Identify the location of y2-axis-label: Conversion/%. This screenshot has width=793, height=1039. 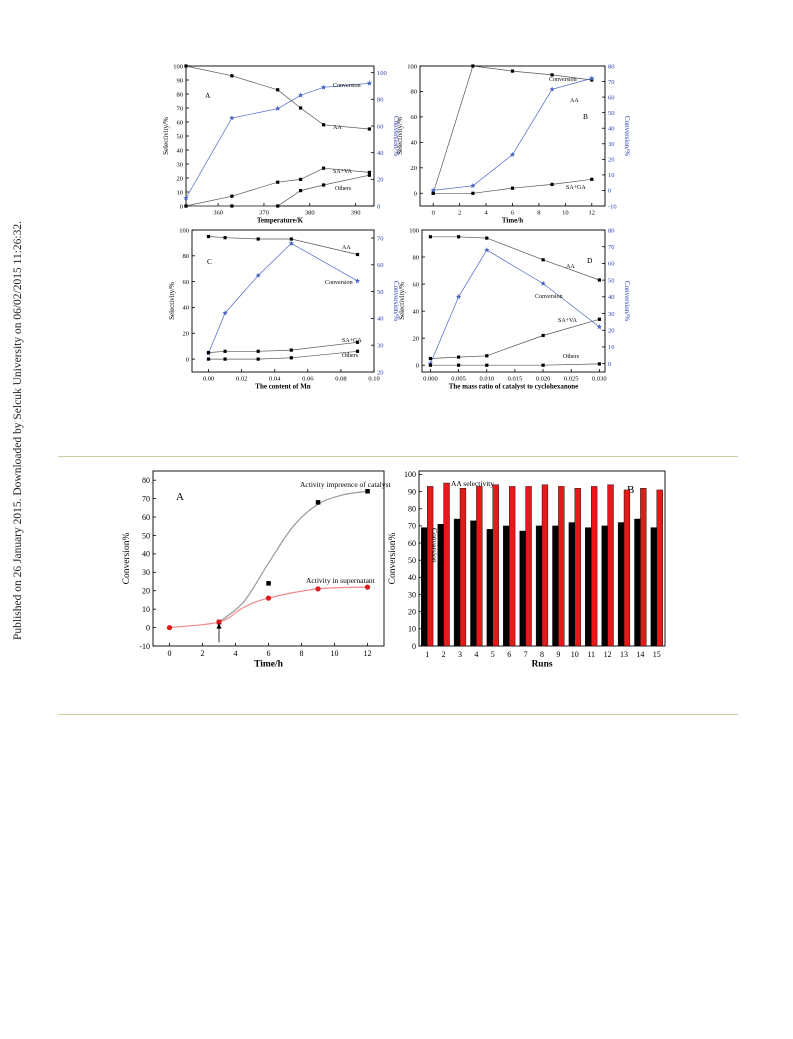
(627, 136).